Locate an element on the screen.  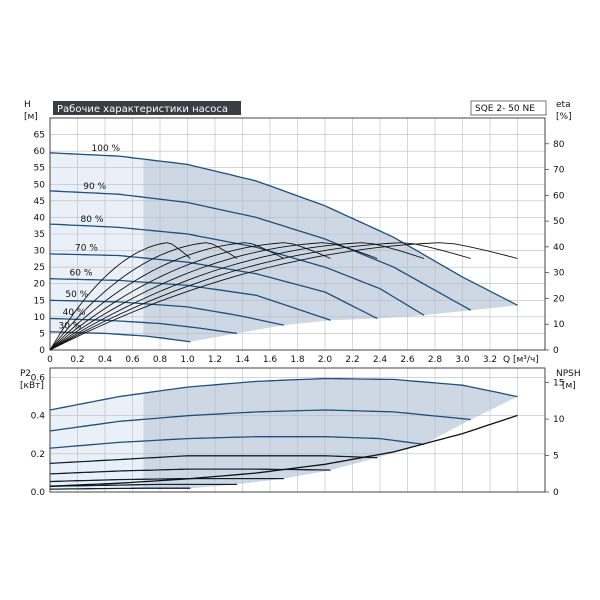
y-axis-unit-h: [м] is located at coordinates (31, 117).